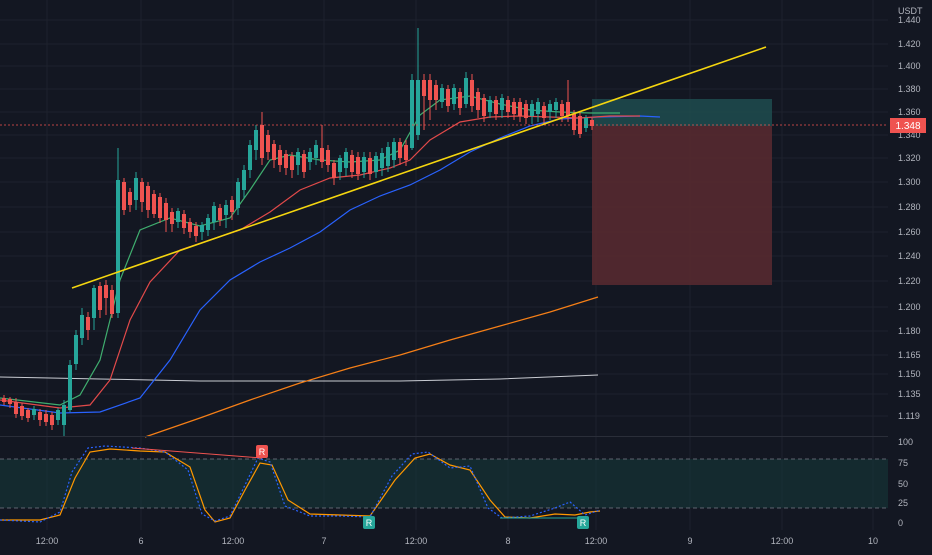 The image size is (932, 555). What do you see at coordinates (262, 451) in the screenshot?
I see `signal-badge-bearish` at bounding box center [262, 451].